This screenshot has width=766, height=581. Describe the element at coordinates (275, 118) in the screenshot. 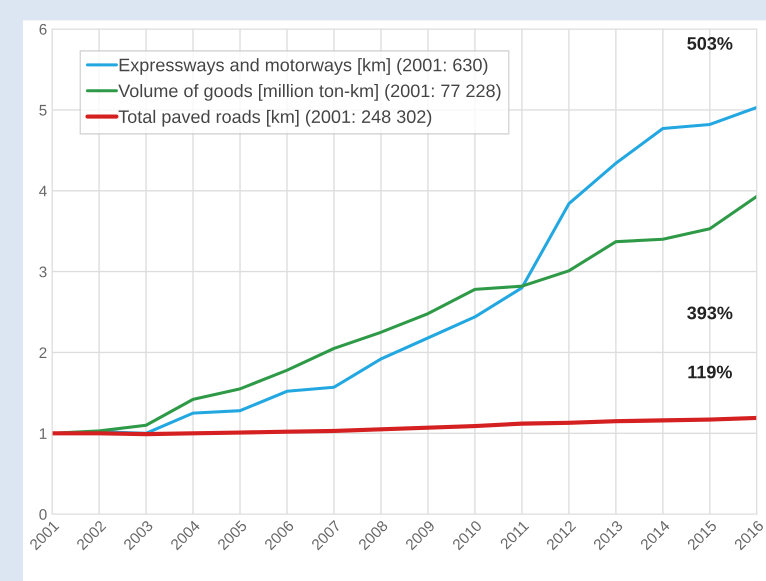

I see `legend-label: Total paved roads [km] (2001: 248 302)` at that location.